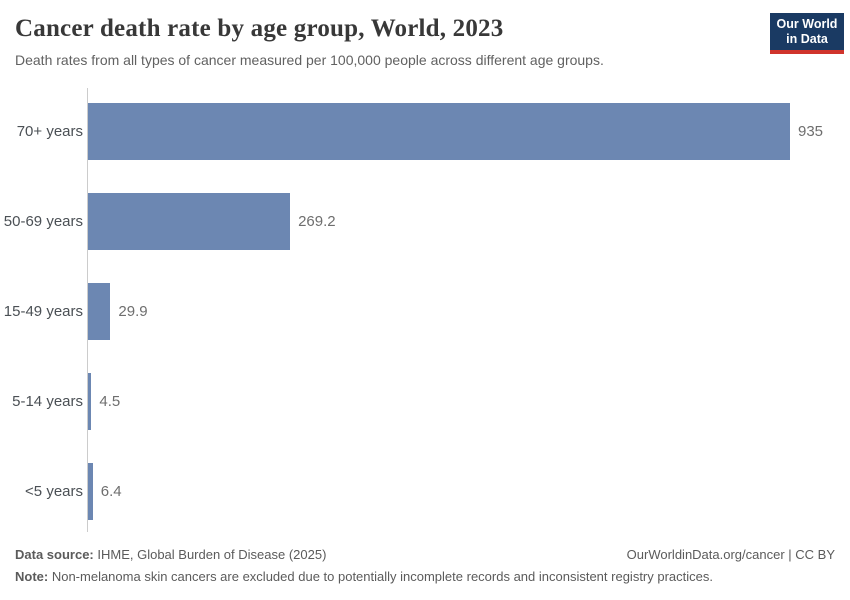 The image size is (850, 600). I want to click on bar-wrap: 935, so click(456, 131).